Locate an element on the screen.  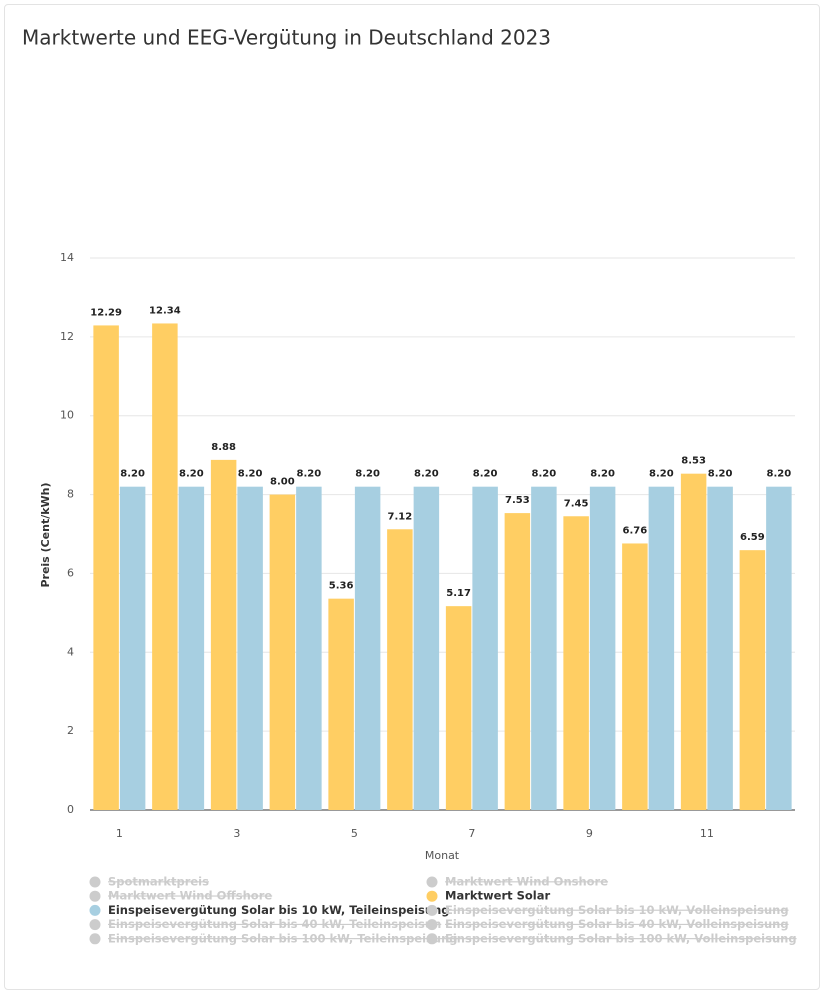
legend-entry: Marktwert Wind Offshore is located at coordinates (190, 896).